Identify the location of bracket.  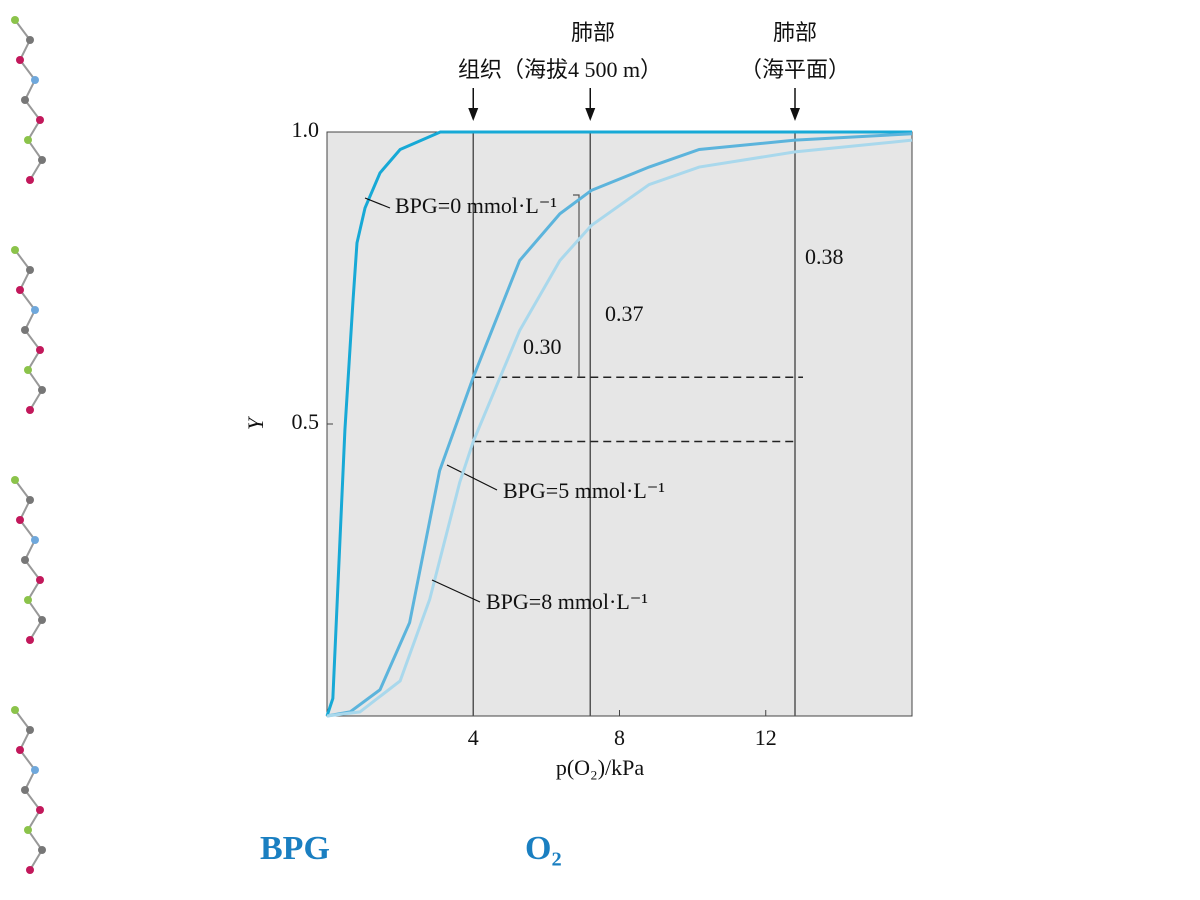
(576, 286).